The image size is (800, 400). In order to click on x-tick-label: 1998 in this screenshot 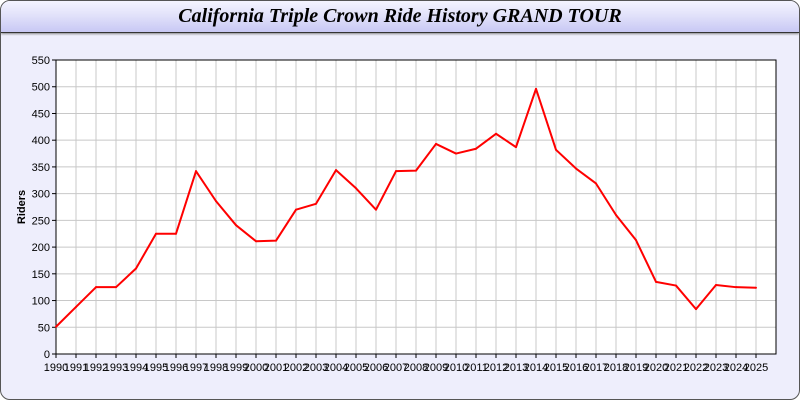, I will do `click(216, 368)`.